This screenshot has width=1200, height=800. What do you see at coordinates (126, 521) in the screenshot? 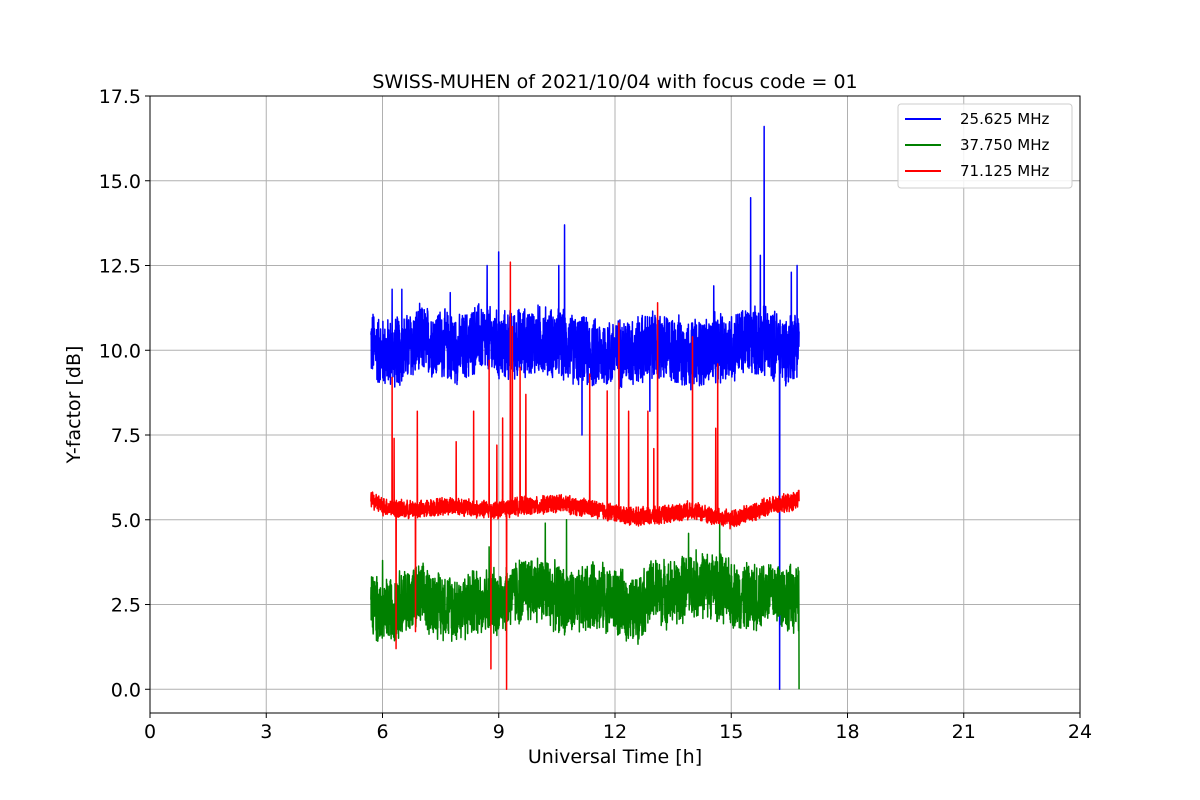
I see `y-tick-label: 5.0` at bounding box center [126, 521].